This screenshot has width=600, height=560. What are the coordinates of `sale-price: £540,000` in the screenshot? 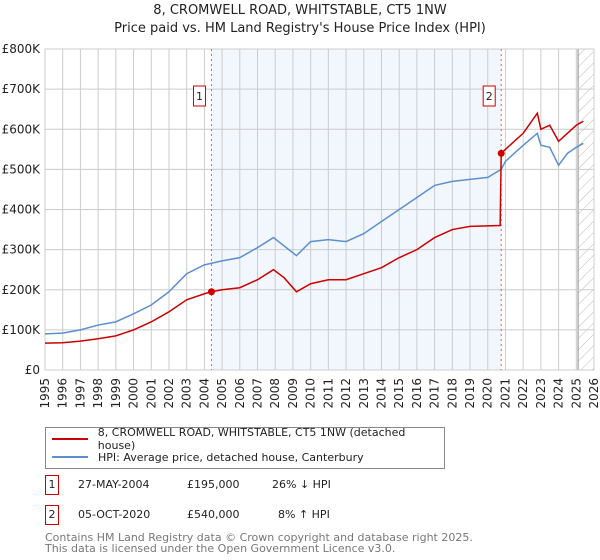 It's located at (213, 514).